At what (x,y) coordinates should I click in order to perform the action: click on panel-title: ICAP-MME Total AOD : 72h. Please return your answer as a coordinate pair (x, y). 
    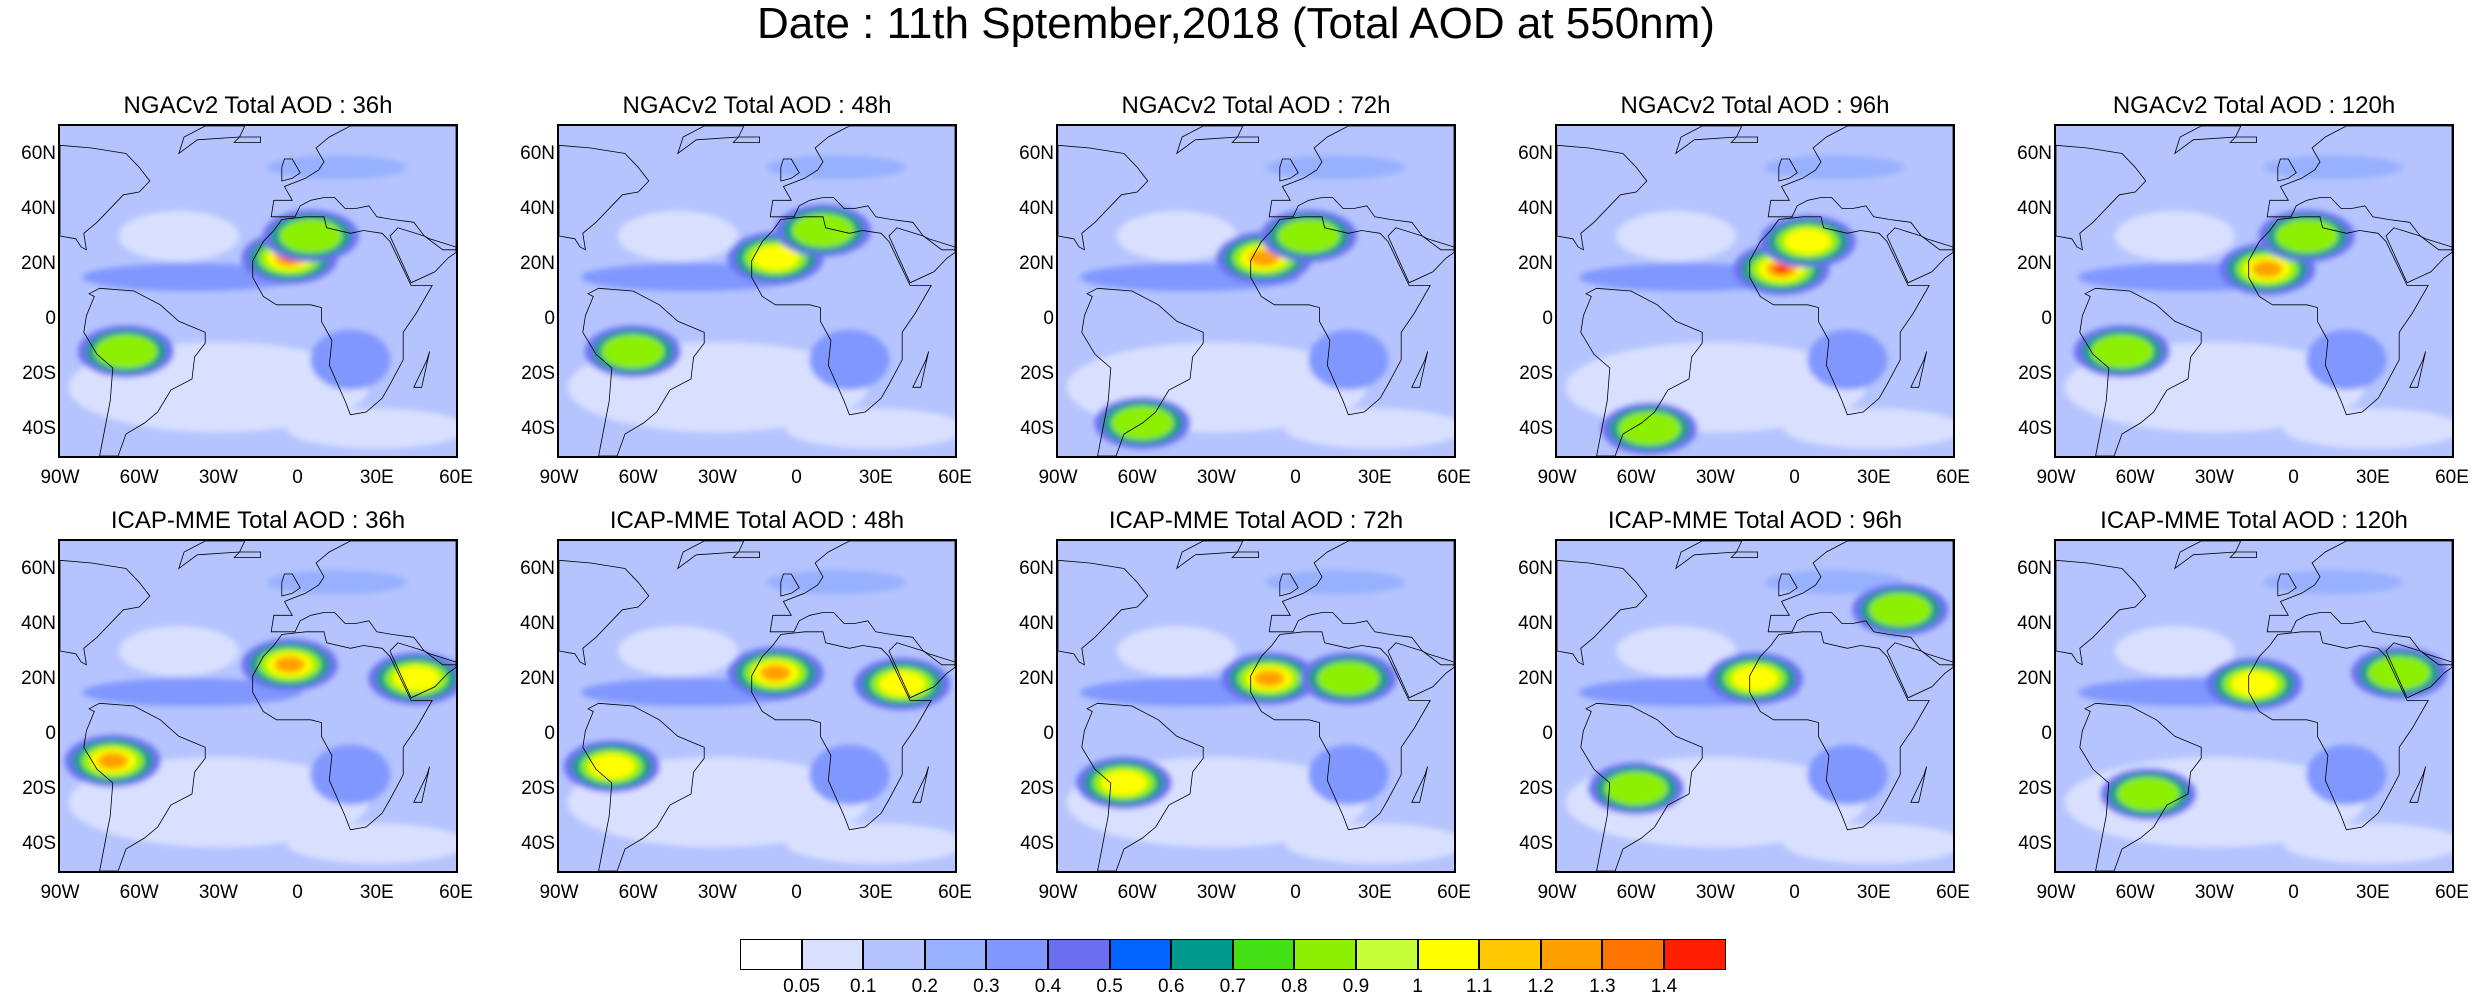
    Looking at the image, I should click on (1256, 520).